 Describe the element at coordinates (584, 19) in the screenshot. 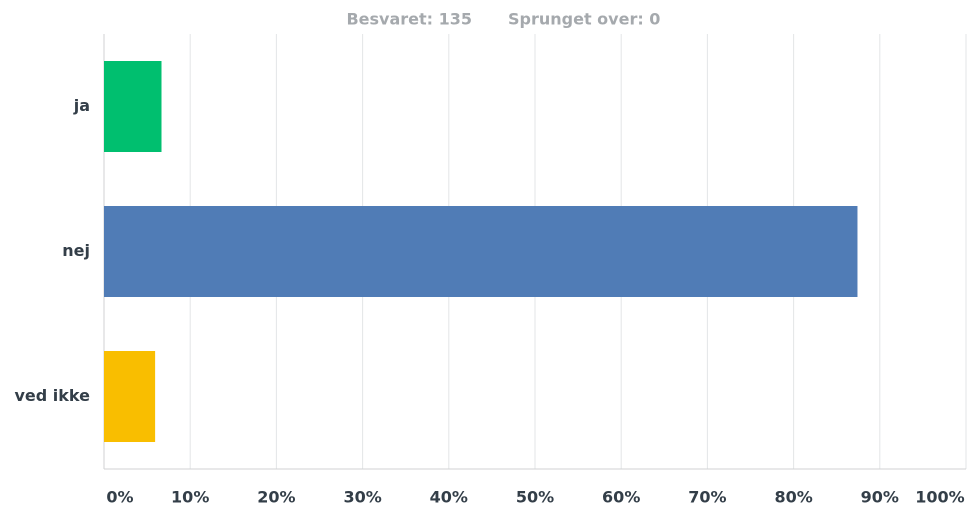

I see `skipped: Sprunget over: 0` at that location.